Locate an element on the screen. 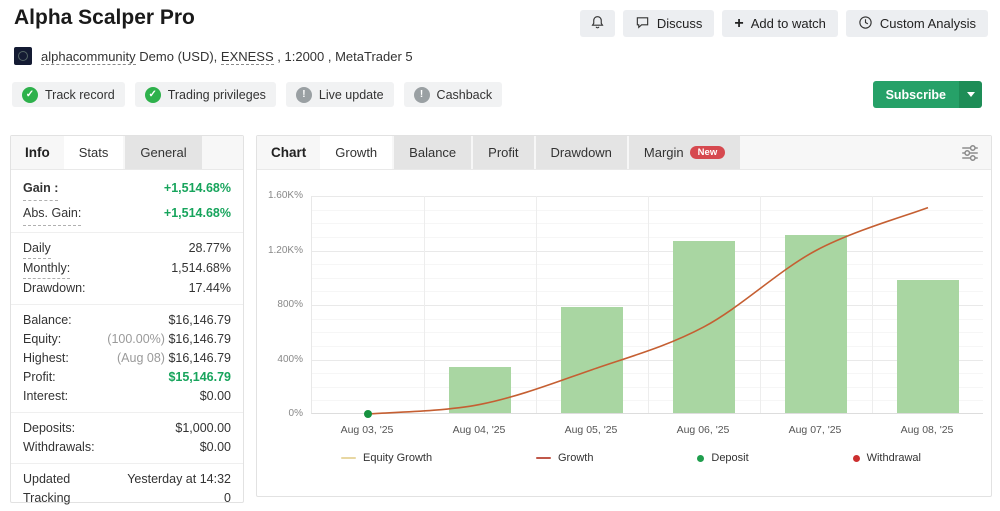 This screenshot has height=511, width=1000. stat-value: $15,146.79 is located at coordinates (199, 377).